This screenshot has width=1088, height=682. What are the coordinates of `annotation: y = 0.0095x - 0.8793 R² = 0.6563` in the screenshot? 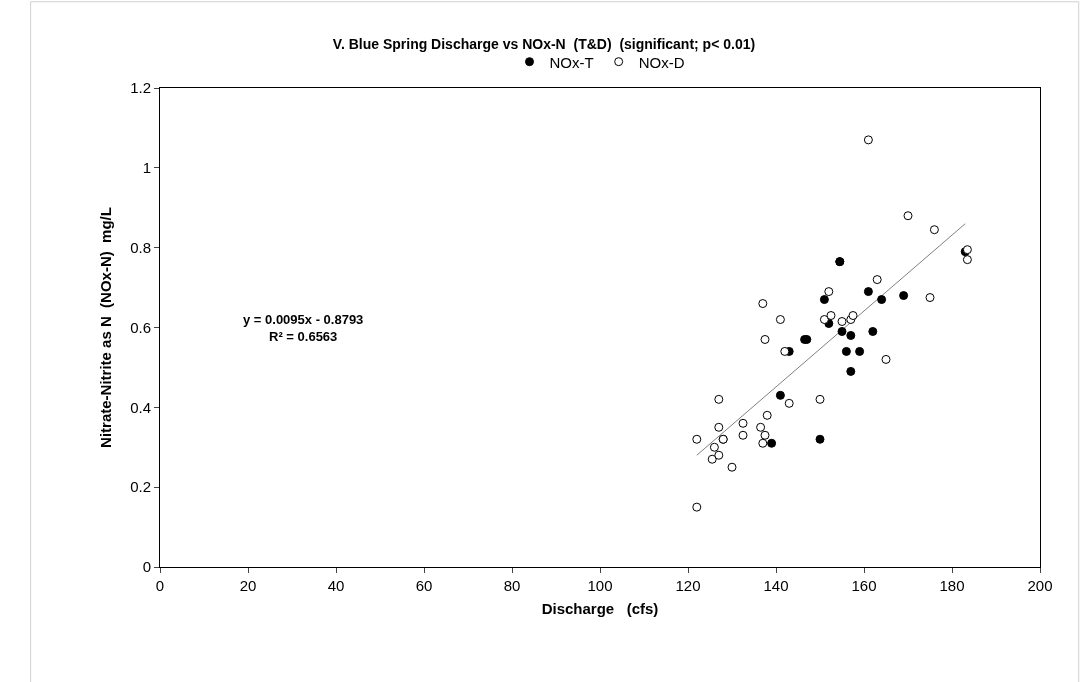 It's located at (303, 328).